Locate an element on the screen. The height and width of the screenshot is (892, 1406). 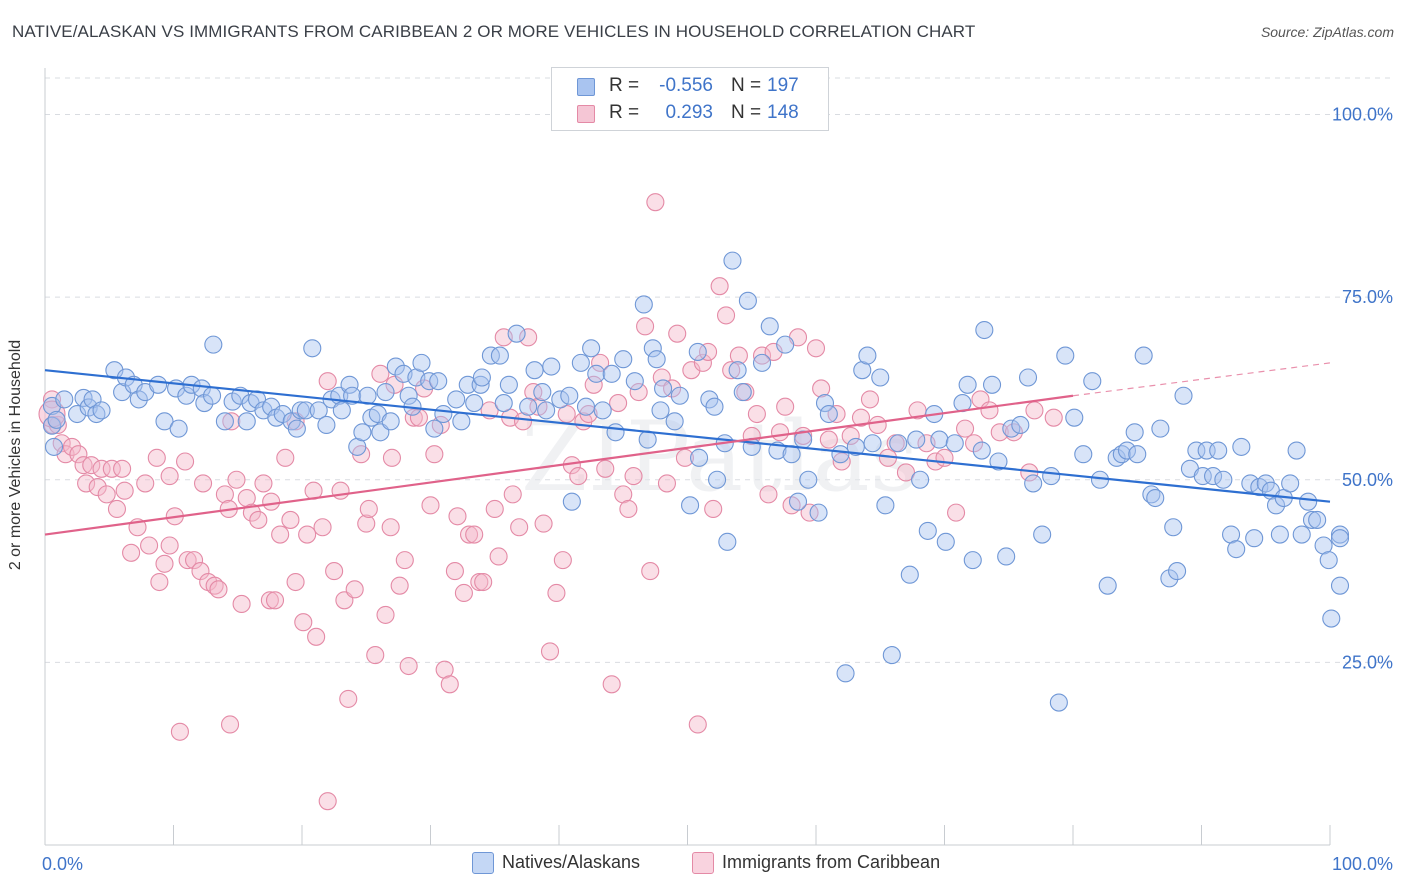
n-value: 148 is located at coordinates (783, 112).